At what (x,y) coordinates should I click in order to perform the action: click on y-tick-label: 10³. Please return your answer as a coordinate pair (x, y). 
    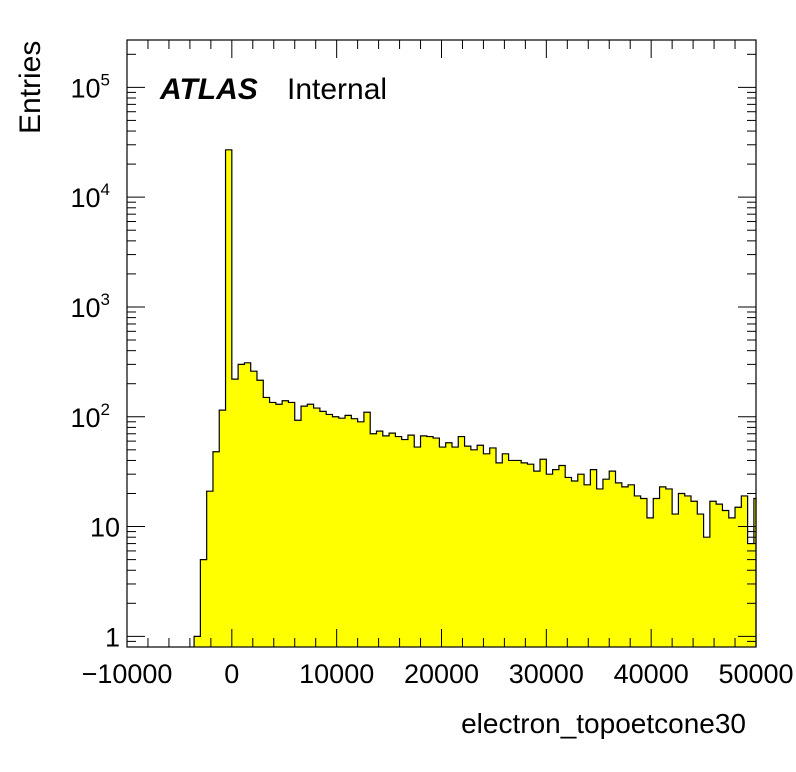
    Looking at the image, I should click on (90, 306).